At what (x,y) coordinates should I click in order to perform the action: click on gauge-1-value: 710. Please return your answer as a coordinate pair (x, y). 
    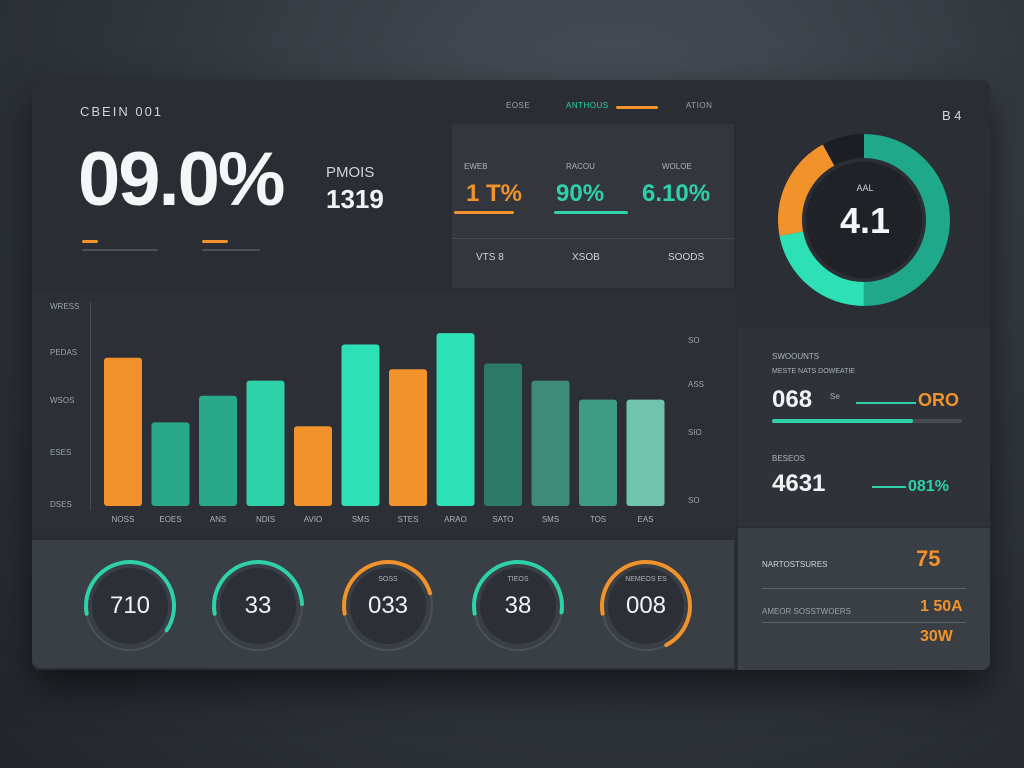
    Looking at the image, I should click on (130, 605).